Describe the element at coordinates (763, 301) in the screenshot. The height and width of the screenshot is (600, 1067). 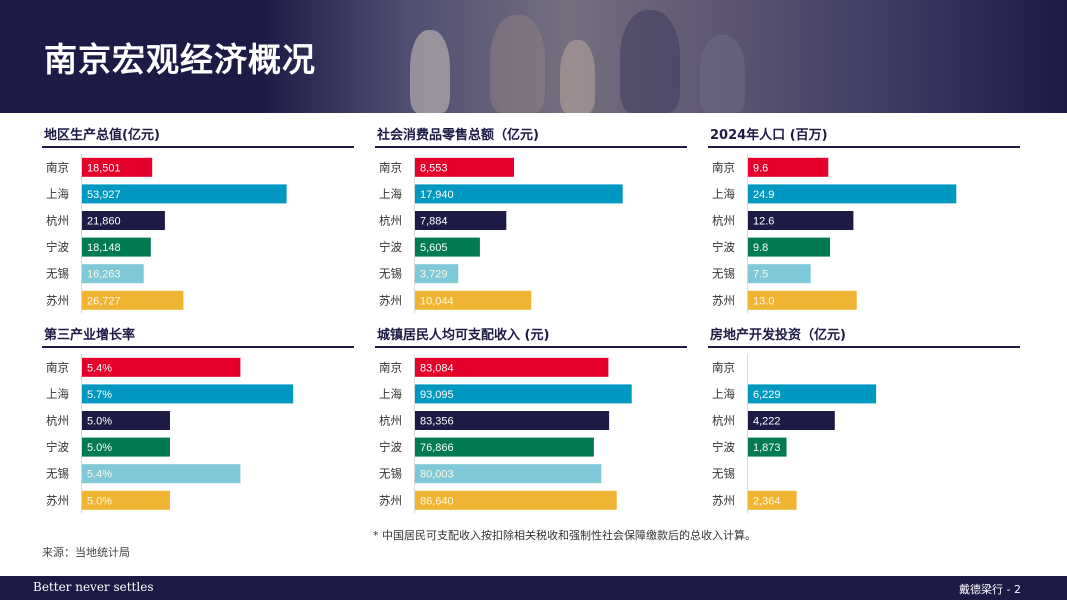
I see `data-label: 13.0` at that location.